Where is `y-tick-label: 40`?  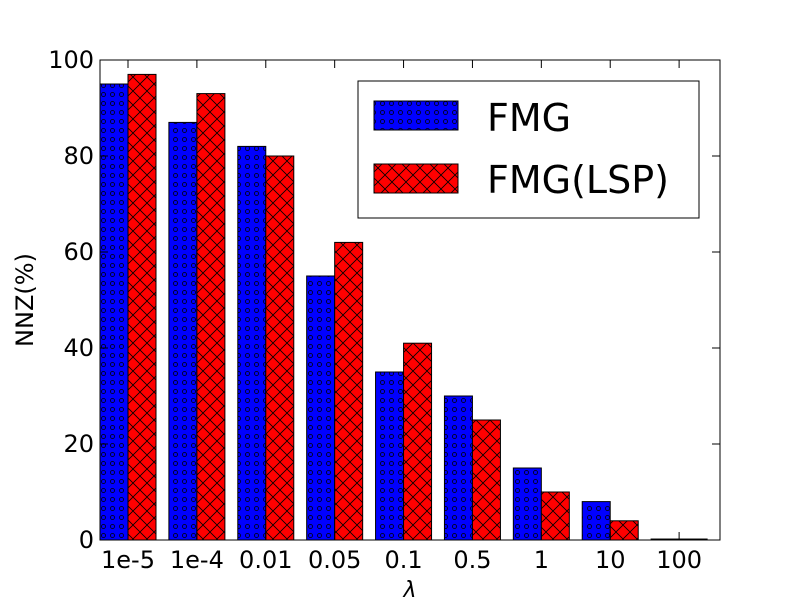
y-tick-label: 40 is located at coordinates (78, 348).